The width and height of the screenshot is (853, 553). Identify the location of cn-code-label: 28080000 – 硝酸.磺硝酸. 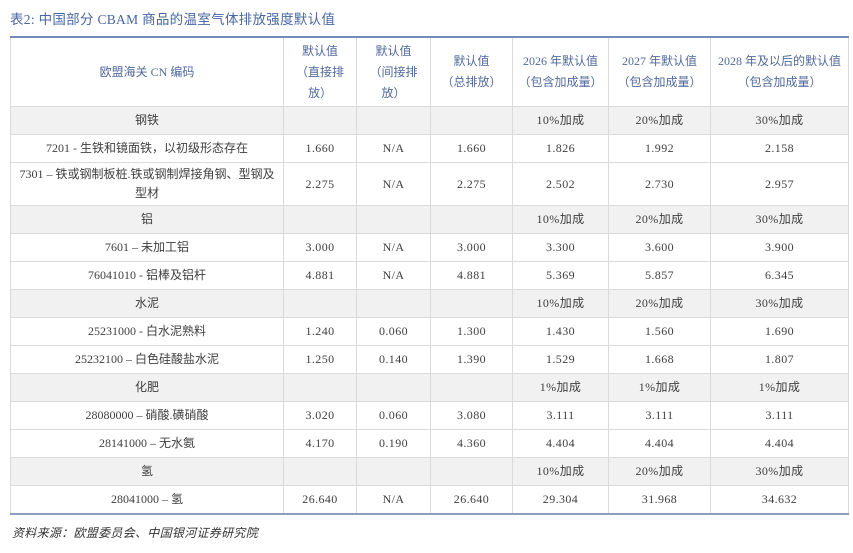
(147, 415).